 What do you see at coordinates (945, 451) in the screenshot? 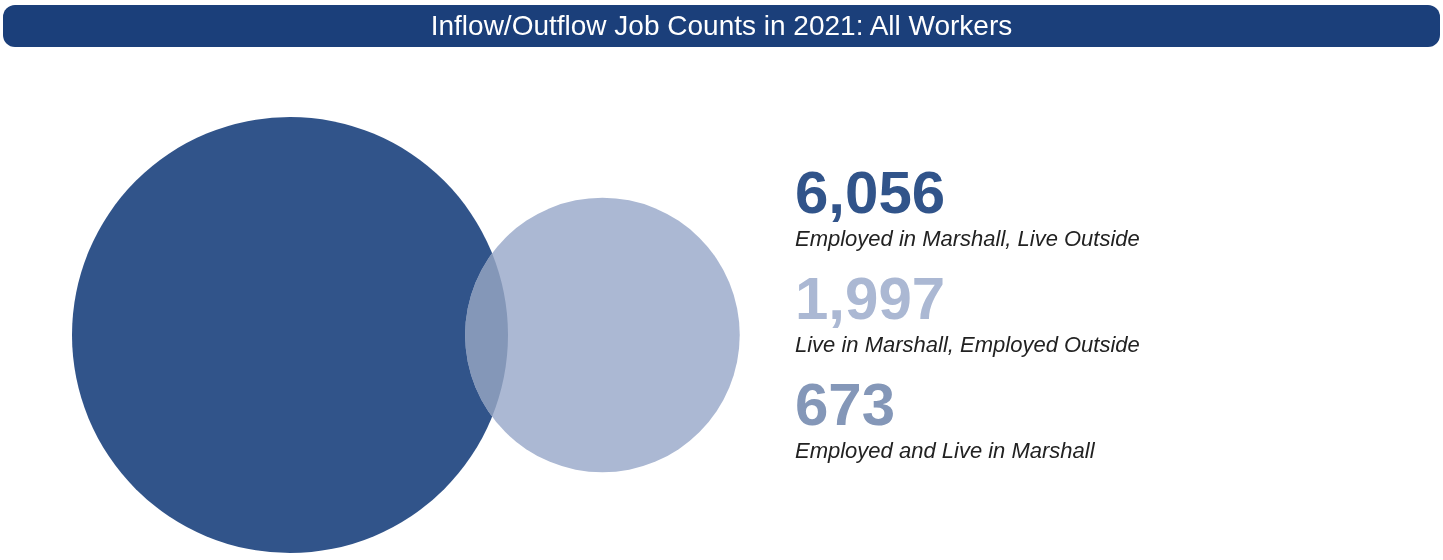
I see `category-label: Employed and Live in Marshall` at bounding box center [945, 451].